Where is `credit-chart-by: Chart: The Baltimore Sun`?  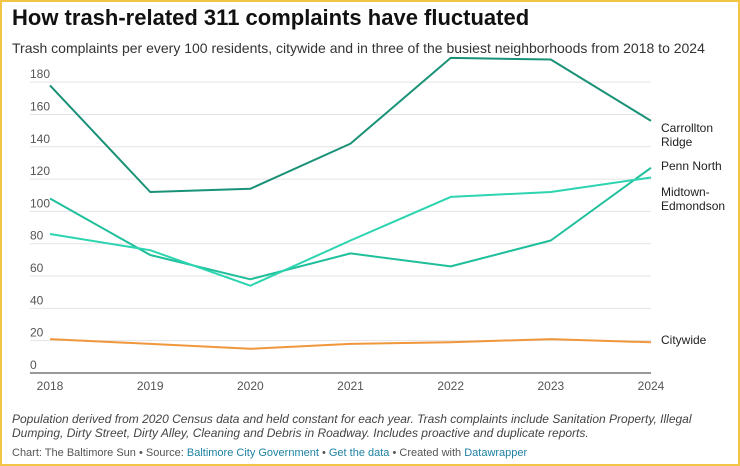 credit-chart-by: Chart: The Baltimore Sun is located at coordinates (74, 453).